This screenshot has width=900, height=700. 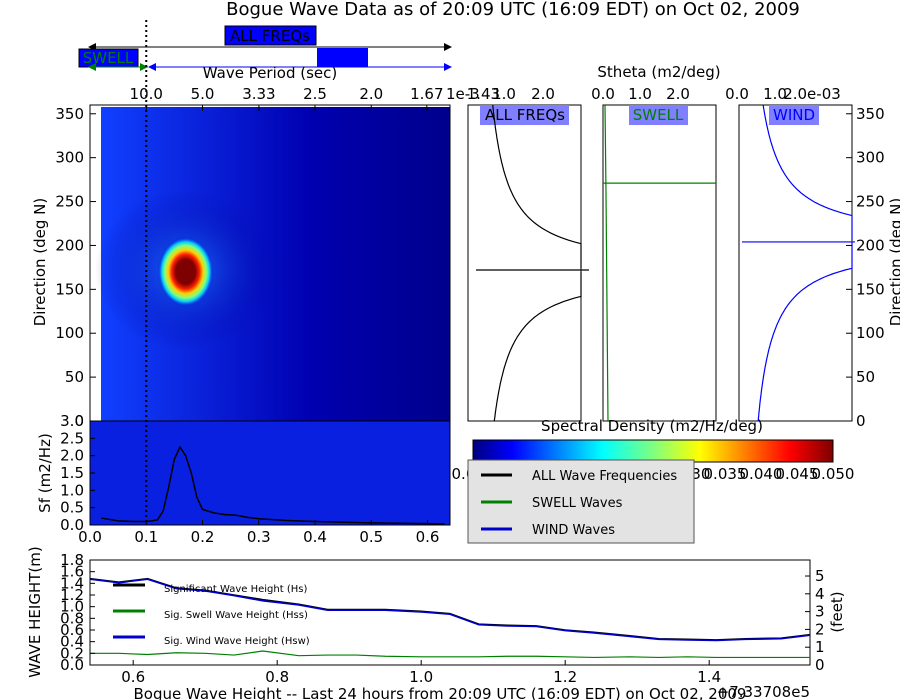 What do you see at coordinates (532, 263) in the screenshot?
I see `stheta-all-curve` at bounding box center [532, 263].